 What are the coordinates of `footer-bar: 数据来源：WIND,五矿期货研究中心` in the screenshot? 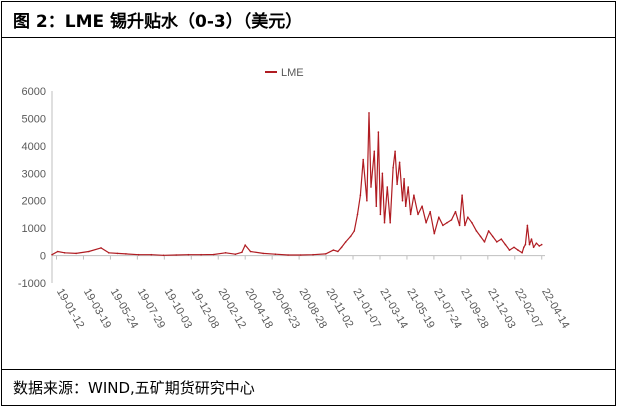 It's located at (308, 387).